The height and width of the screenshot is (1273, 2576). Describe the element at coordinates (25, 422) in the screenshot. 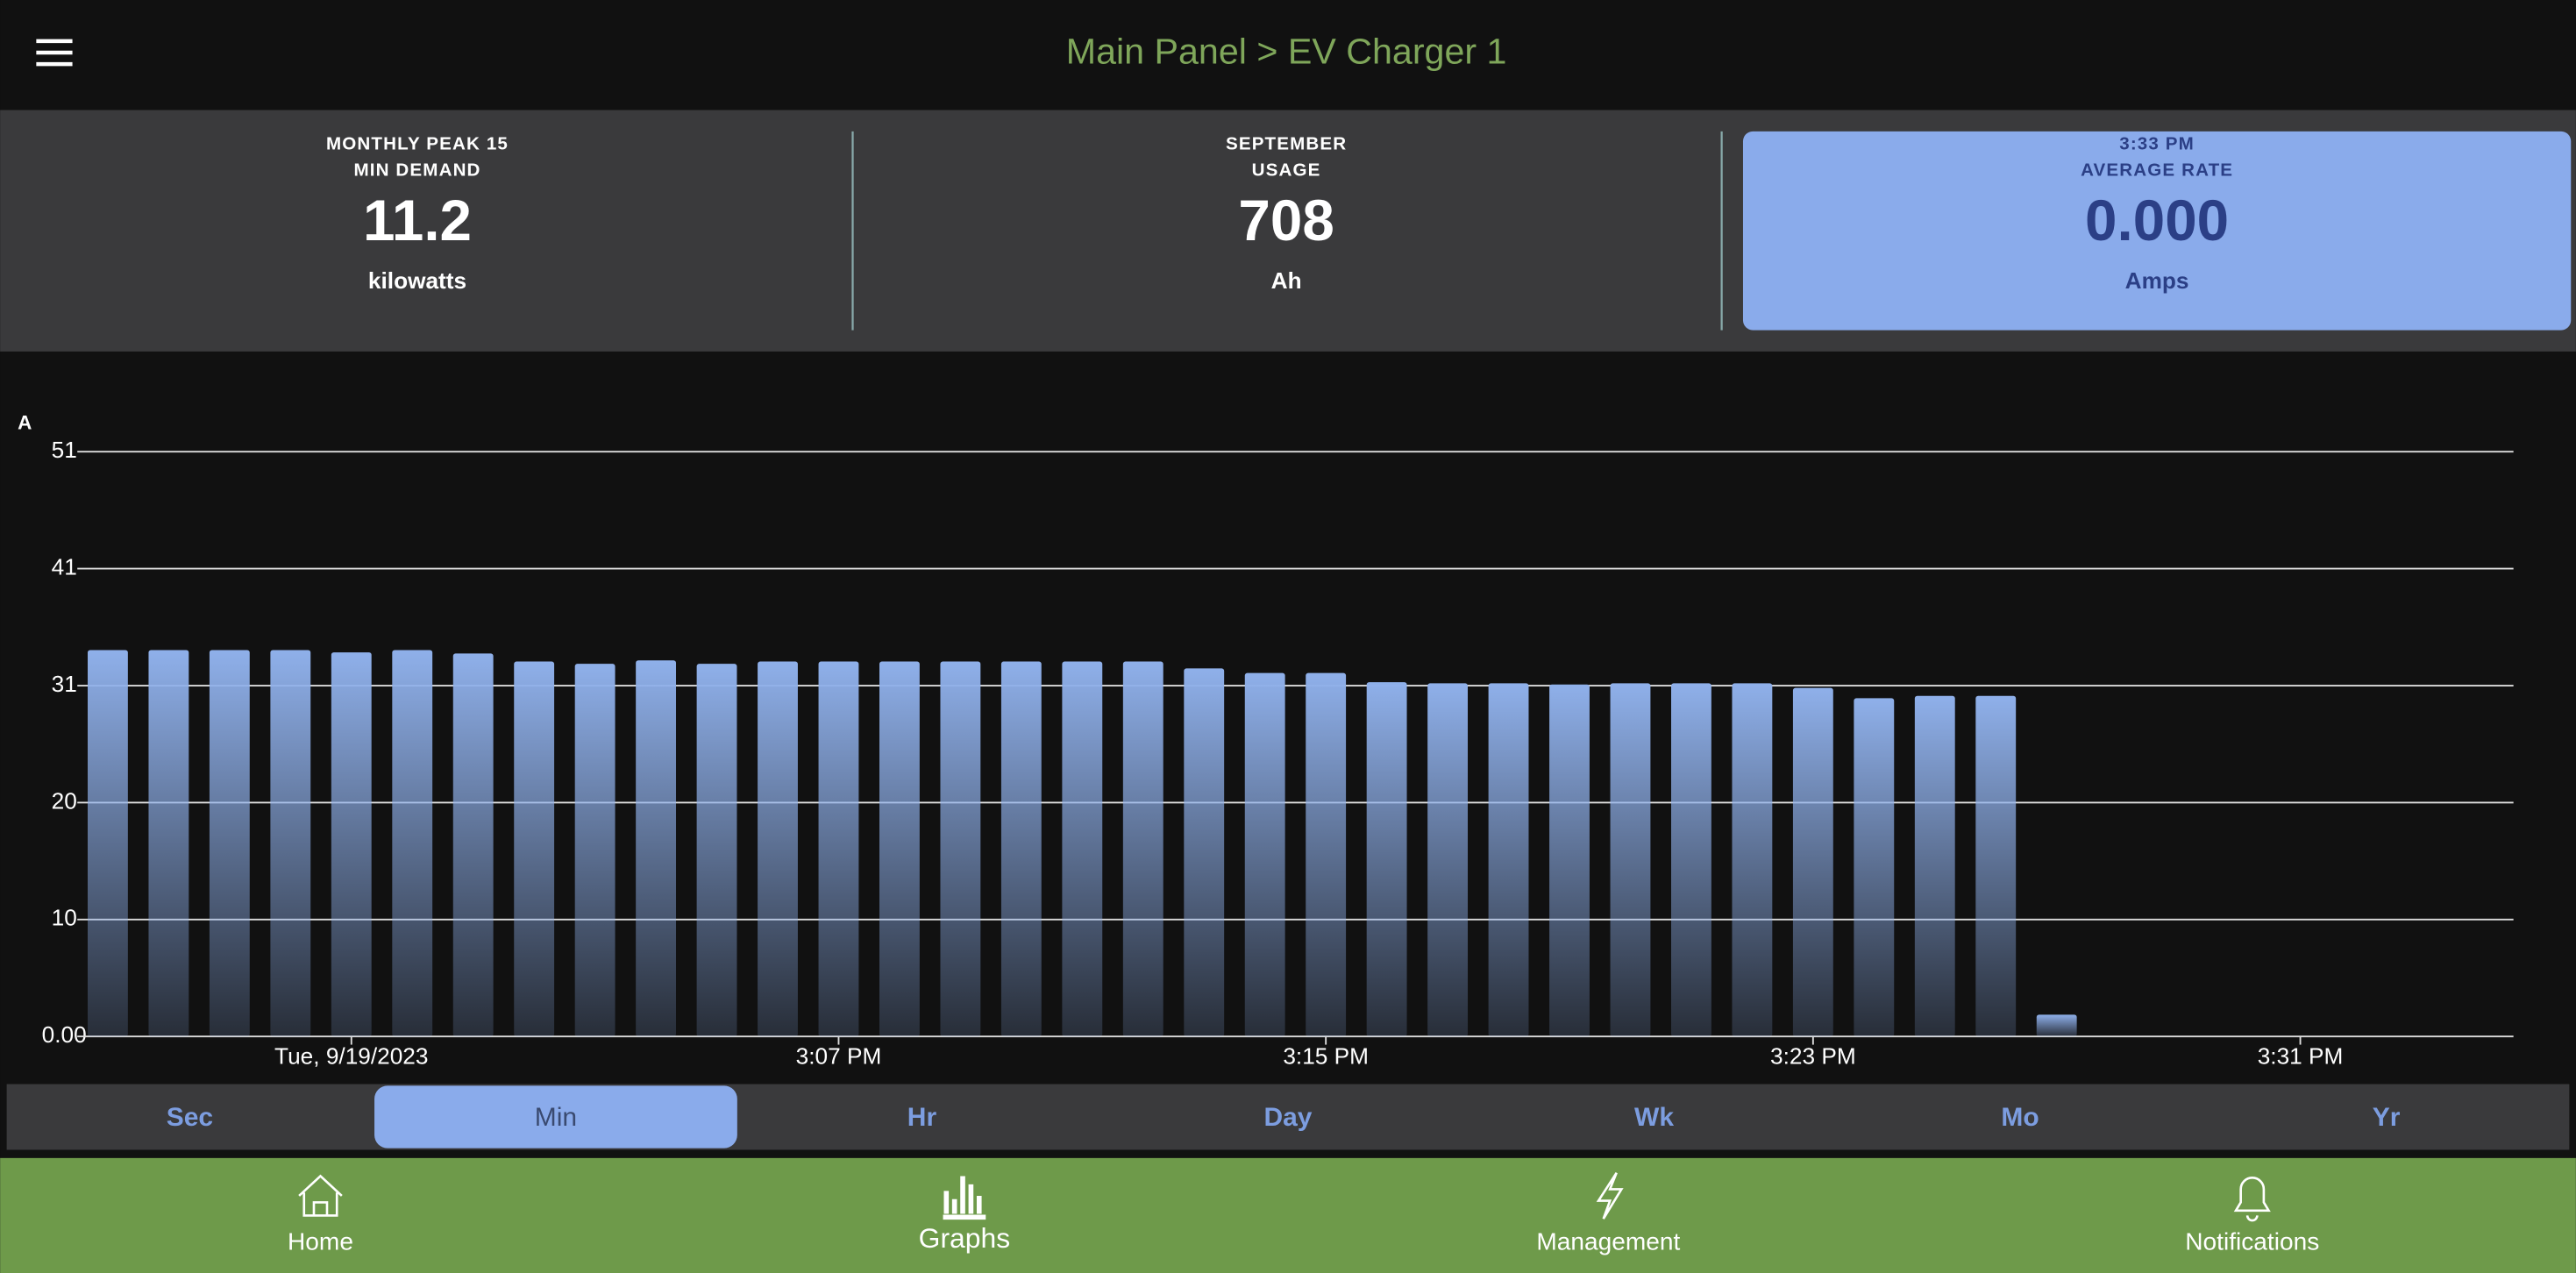

I see `y-axis-label: A` at that location.